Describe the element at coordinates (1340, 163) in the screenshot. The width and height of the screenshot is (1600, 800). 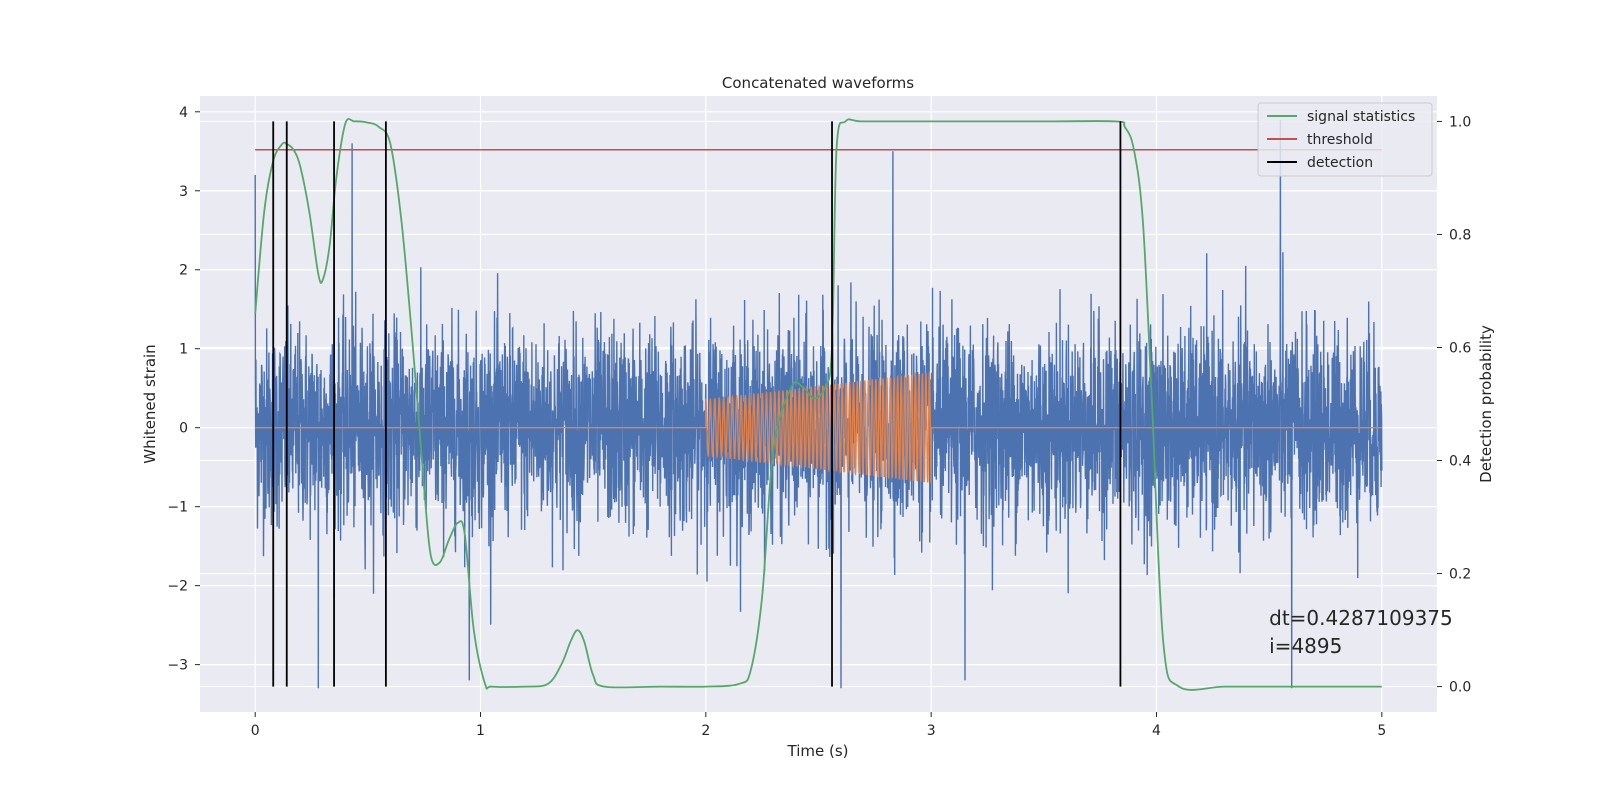
I see `legend-label-detection: detection` at that location.